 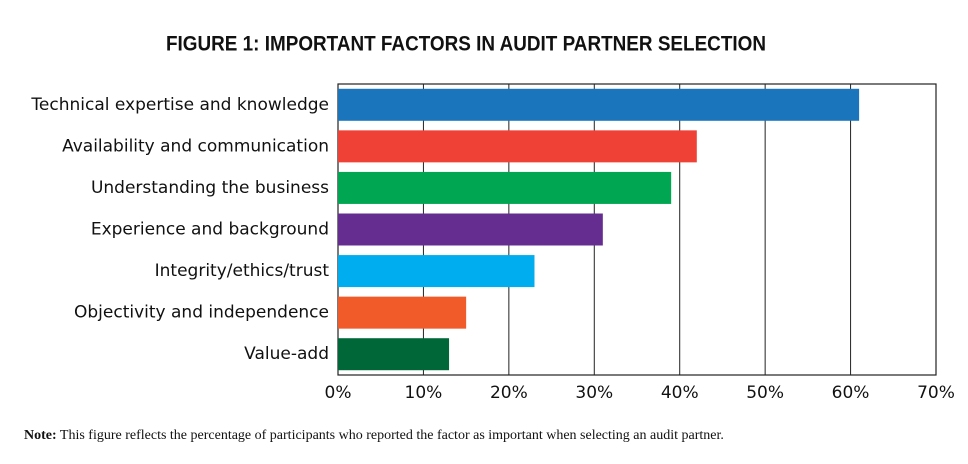 I want to click on y-tick-label: Understanding the business, so click(x=210, y=188).